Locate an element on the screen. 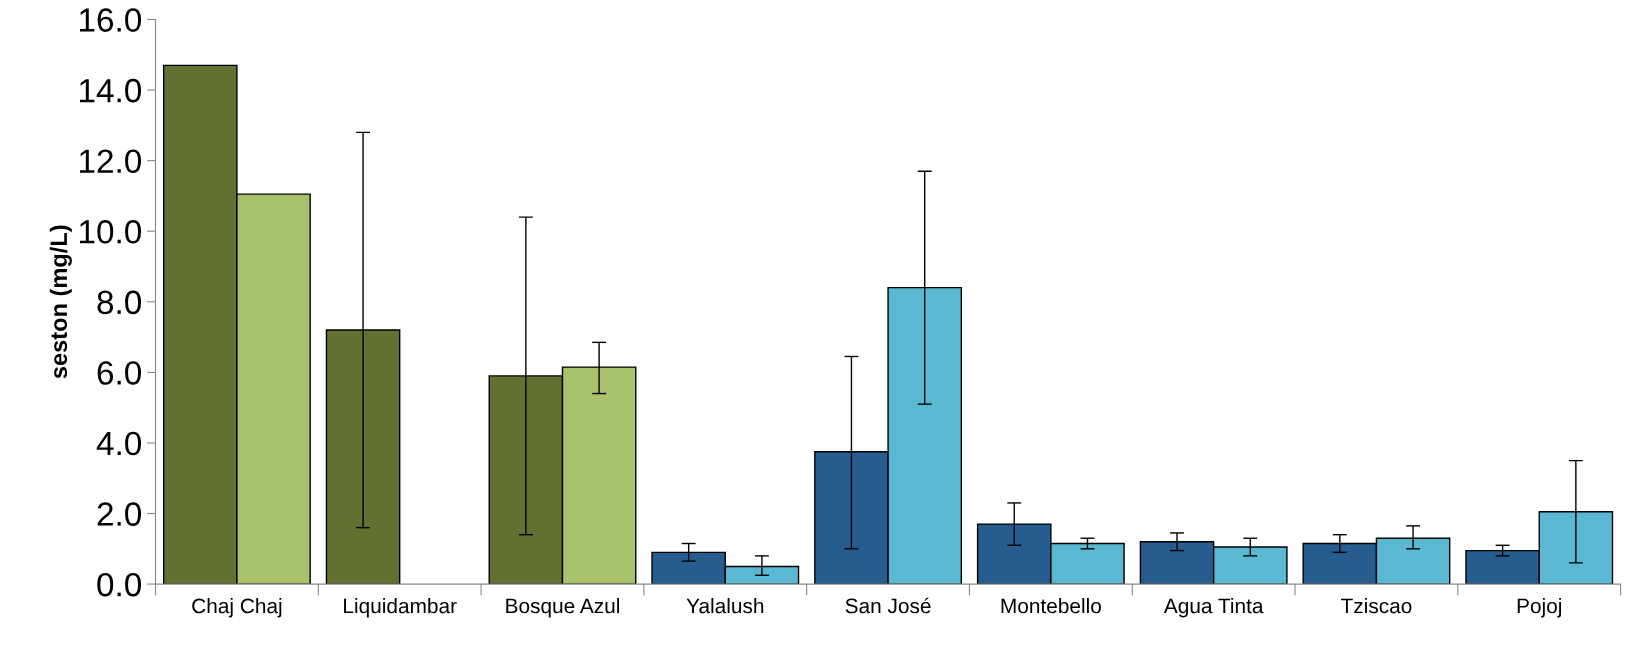  x-tick-label: Tziscao is located at coordinates (1376, 605).